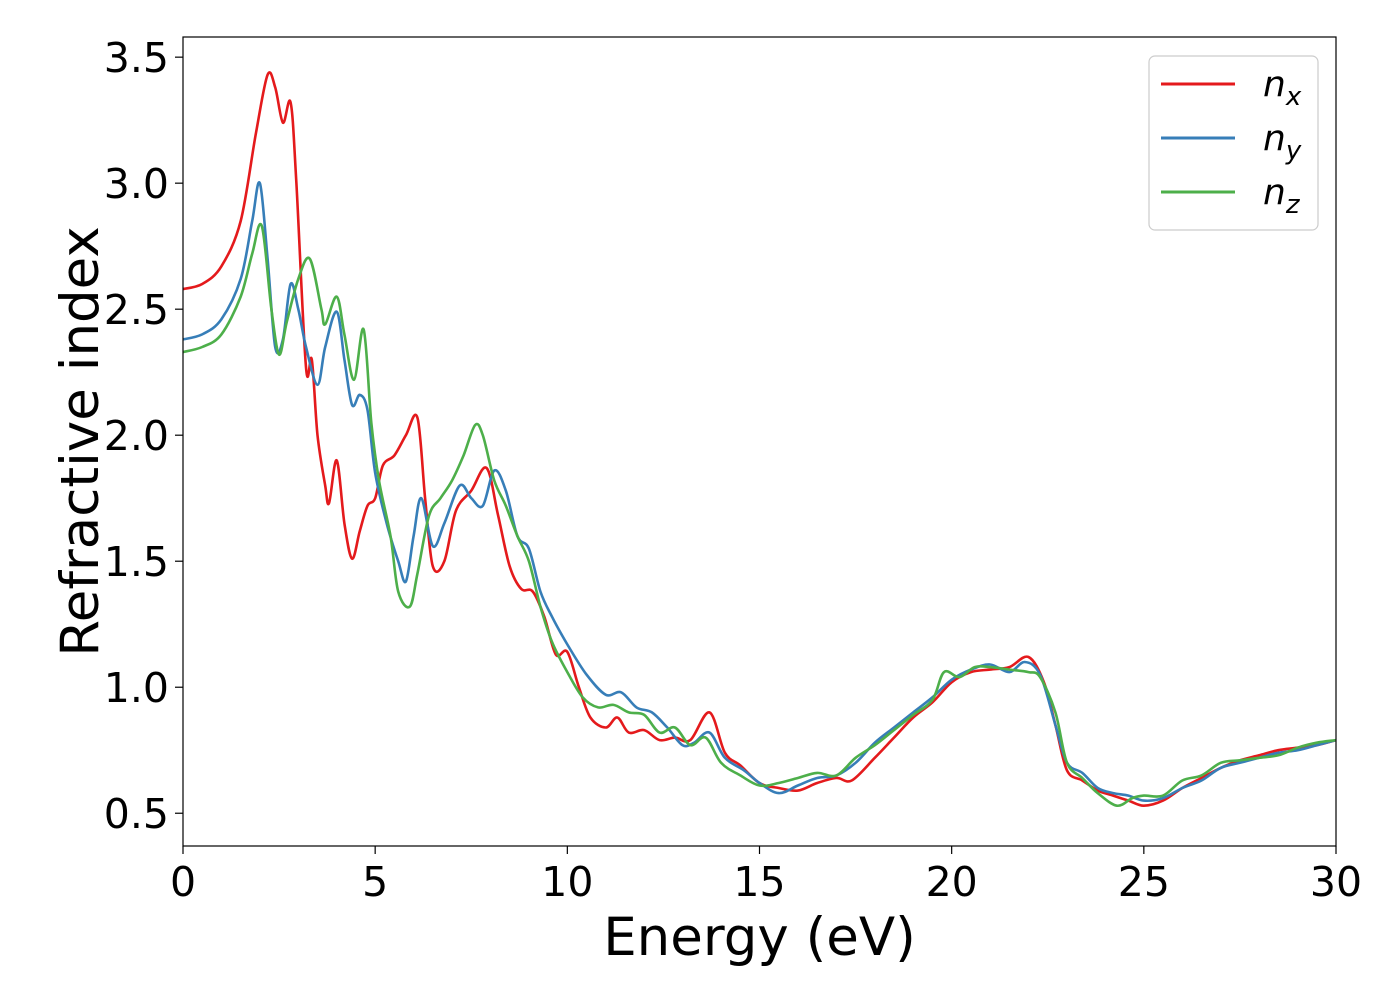 Image resolution: width=1400 pixels, height=1000 pixels. Describe the element at coordinates (136, 814) in the screenshot. I see `y-tick-label: 0.5` at that location.